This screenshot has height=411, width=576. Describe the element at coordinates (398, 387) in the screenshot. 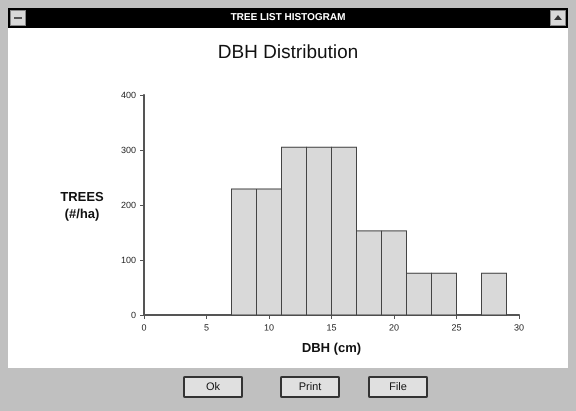

I see `text: File` at that location.